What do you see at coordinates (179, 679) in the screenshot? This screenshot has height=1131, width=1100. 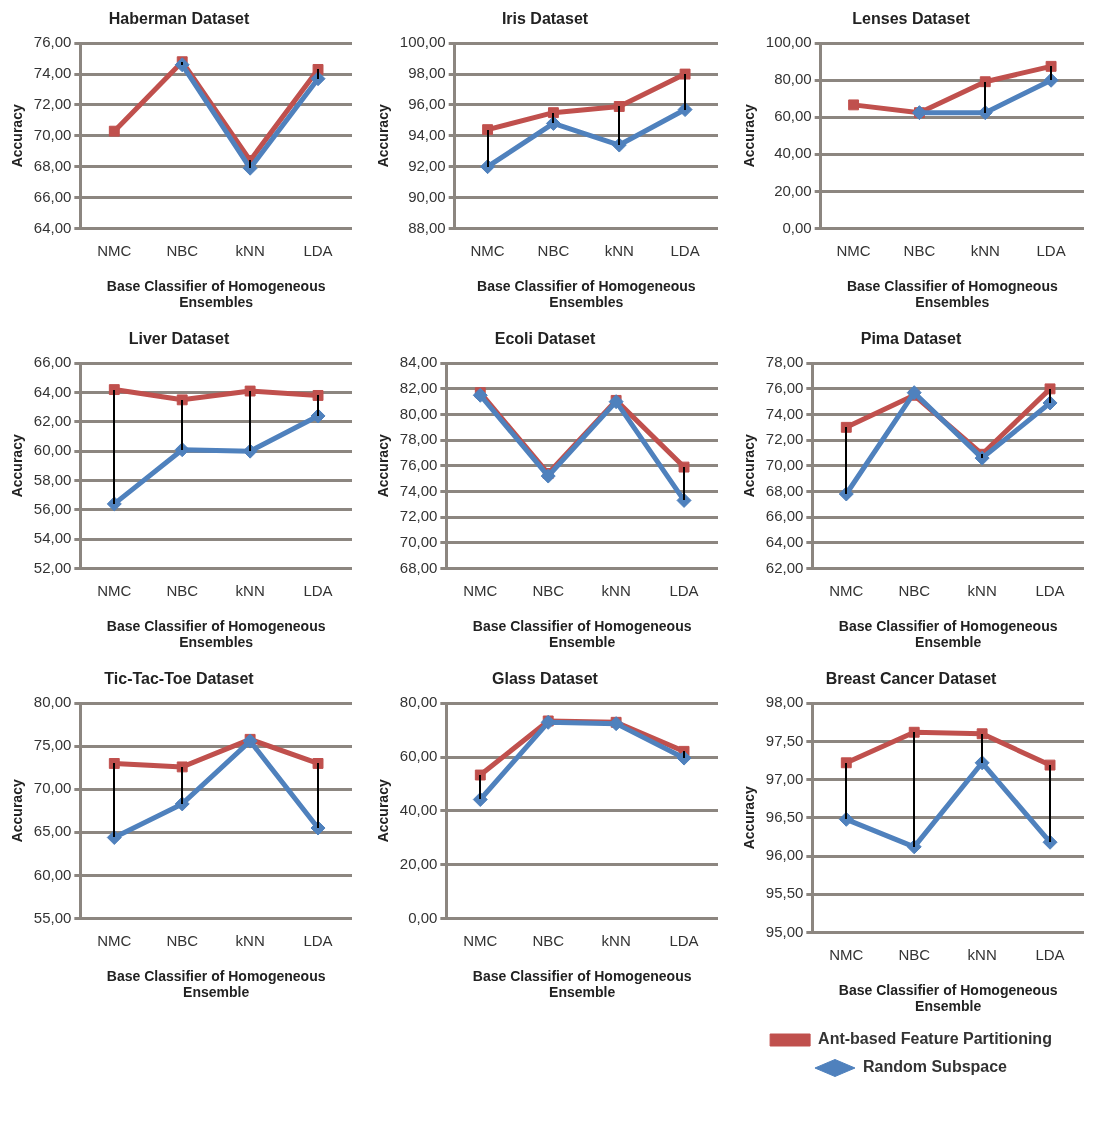 I see `chart-title: Tic-Tac-Toe Dataset` at bounding box center [179, 679].